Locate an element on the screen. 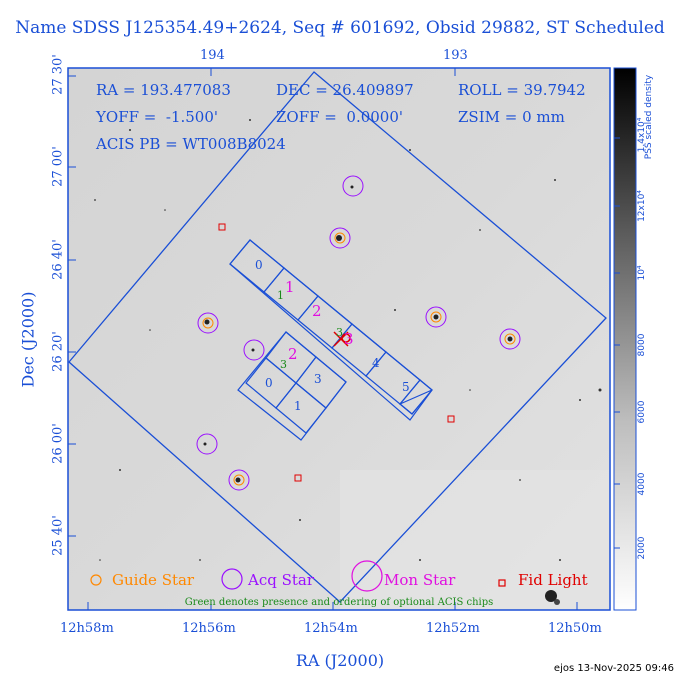 The width and height of the screenshot is (680, 680). top-tick-193: 193 is located at coordinates (455, 55).